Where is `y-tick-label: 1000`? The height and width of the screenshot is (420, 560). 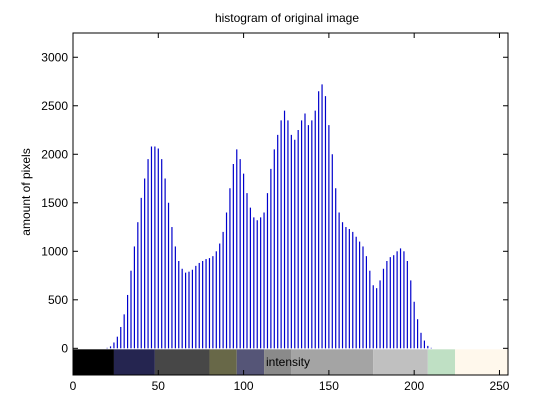
y-tick-label: 1000 is located at coordinates (54, 251).